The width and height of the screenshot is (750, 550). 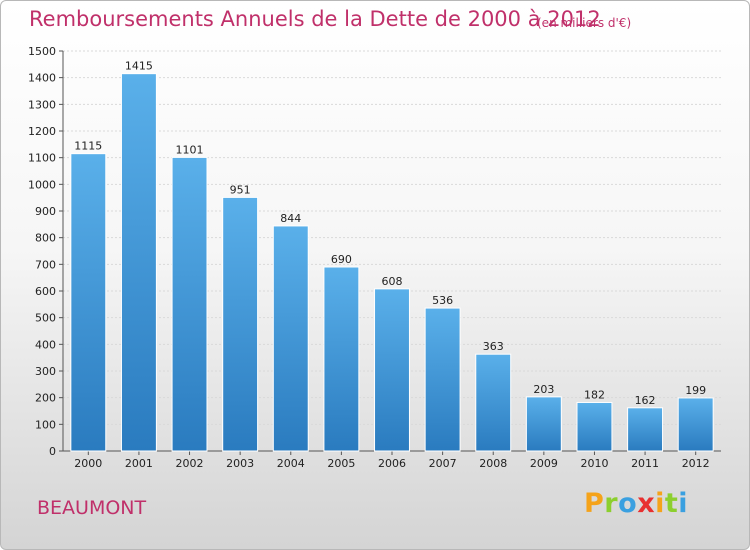 I want to click on x-tick-label: 2010, so click(x=594, y=463).